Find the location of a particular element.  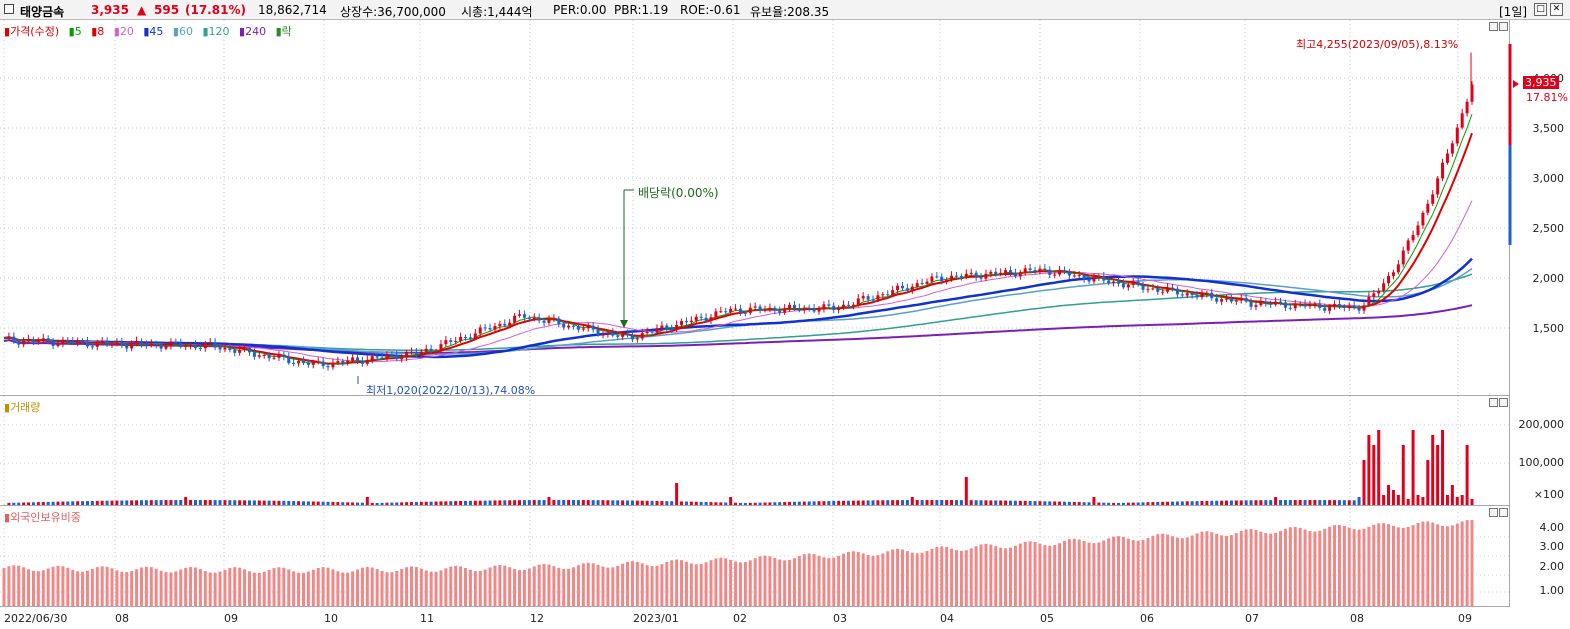

panel-close-icon is located at coordinates (1503, 26).